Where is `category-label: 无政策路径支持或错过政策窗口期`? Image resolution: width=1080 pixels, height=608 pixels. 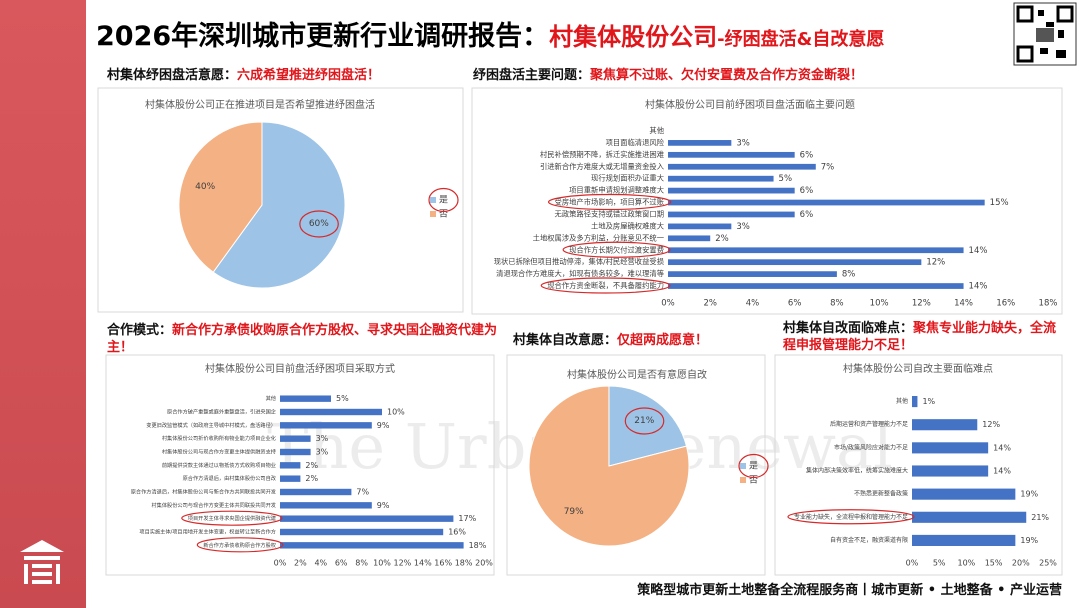
category-label: 无政策路径支持或错过政策窗口期 is located at coordinates (609, 213).